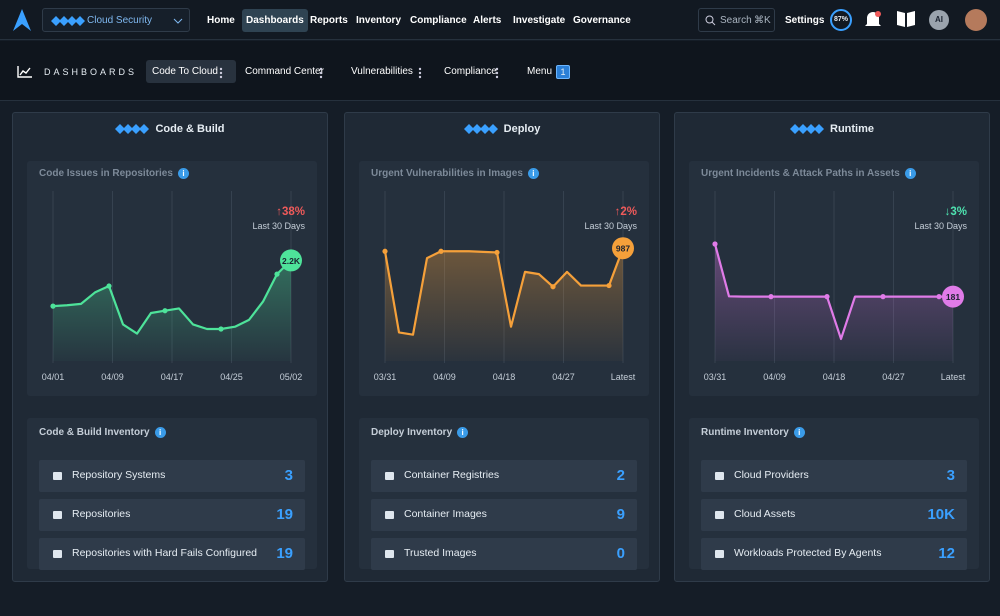  What do you see at coordinates (22, 20) in the screenshot?
I see `logo` at bounding box center [22, 20].